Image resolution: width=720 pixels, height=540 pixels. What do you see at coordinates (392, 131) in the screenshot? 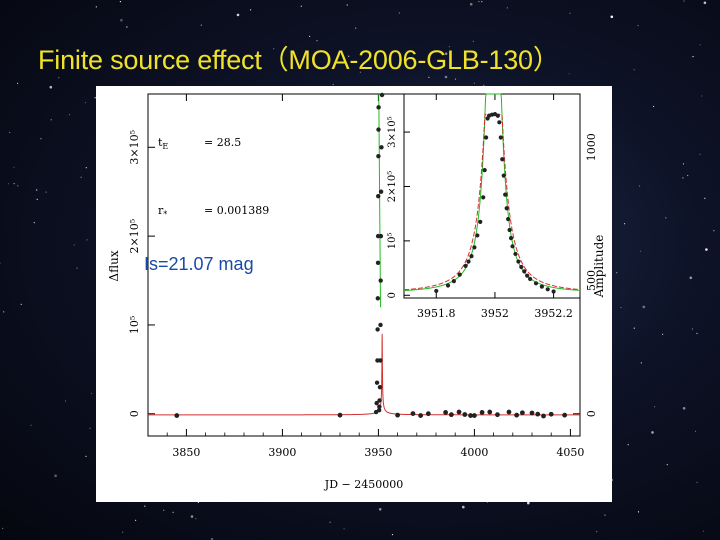
I see `inset-y-tick-label: 3×10⁵` at bounding box center [392, 131].